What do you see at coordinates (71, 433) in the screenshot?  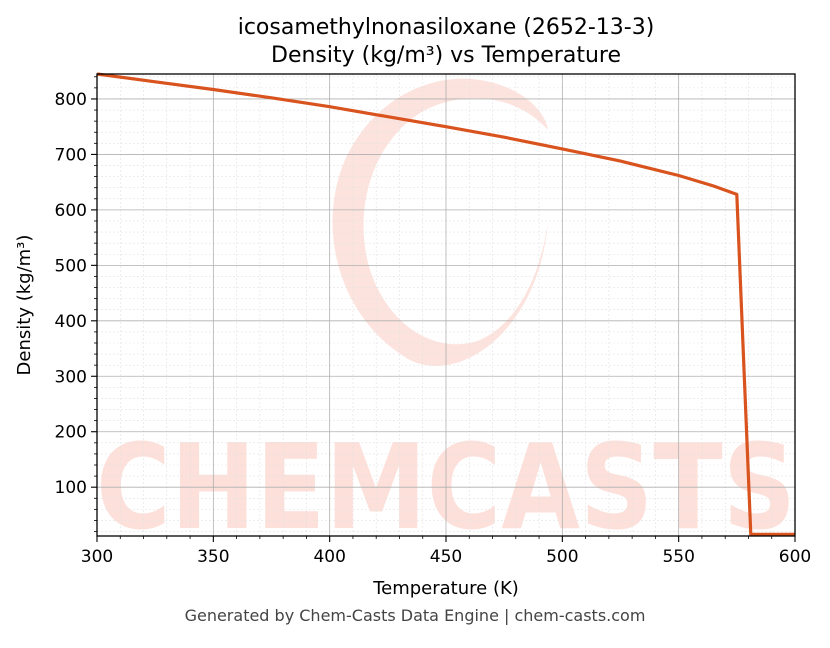 I see `y-tick-label: 200` at bounding box center [71, 433].